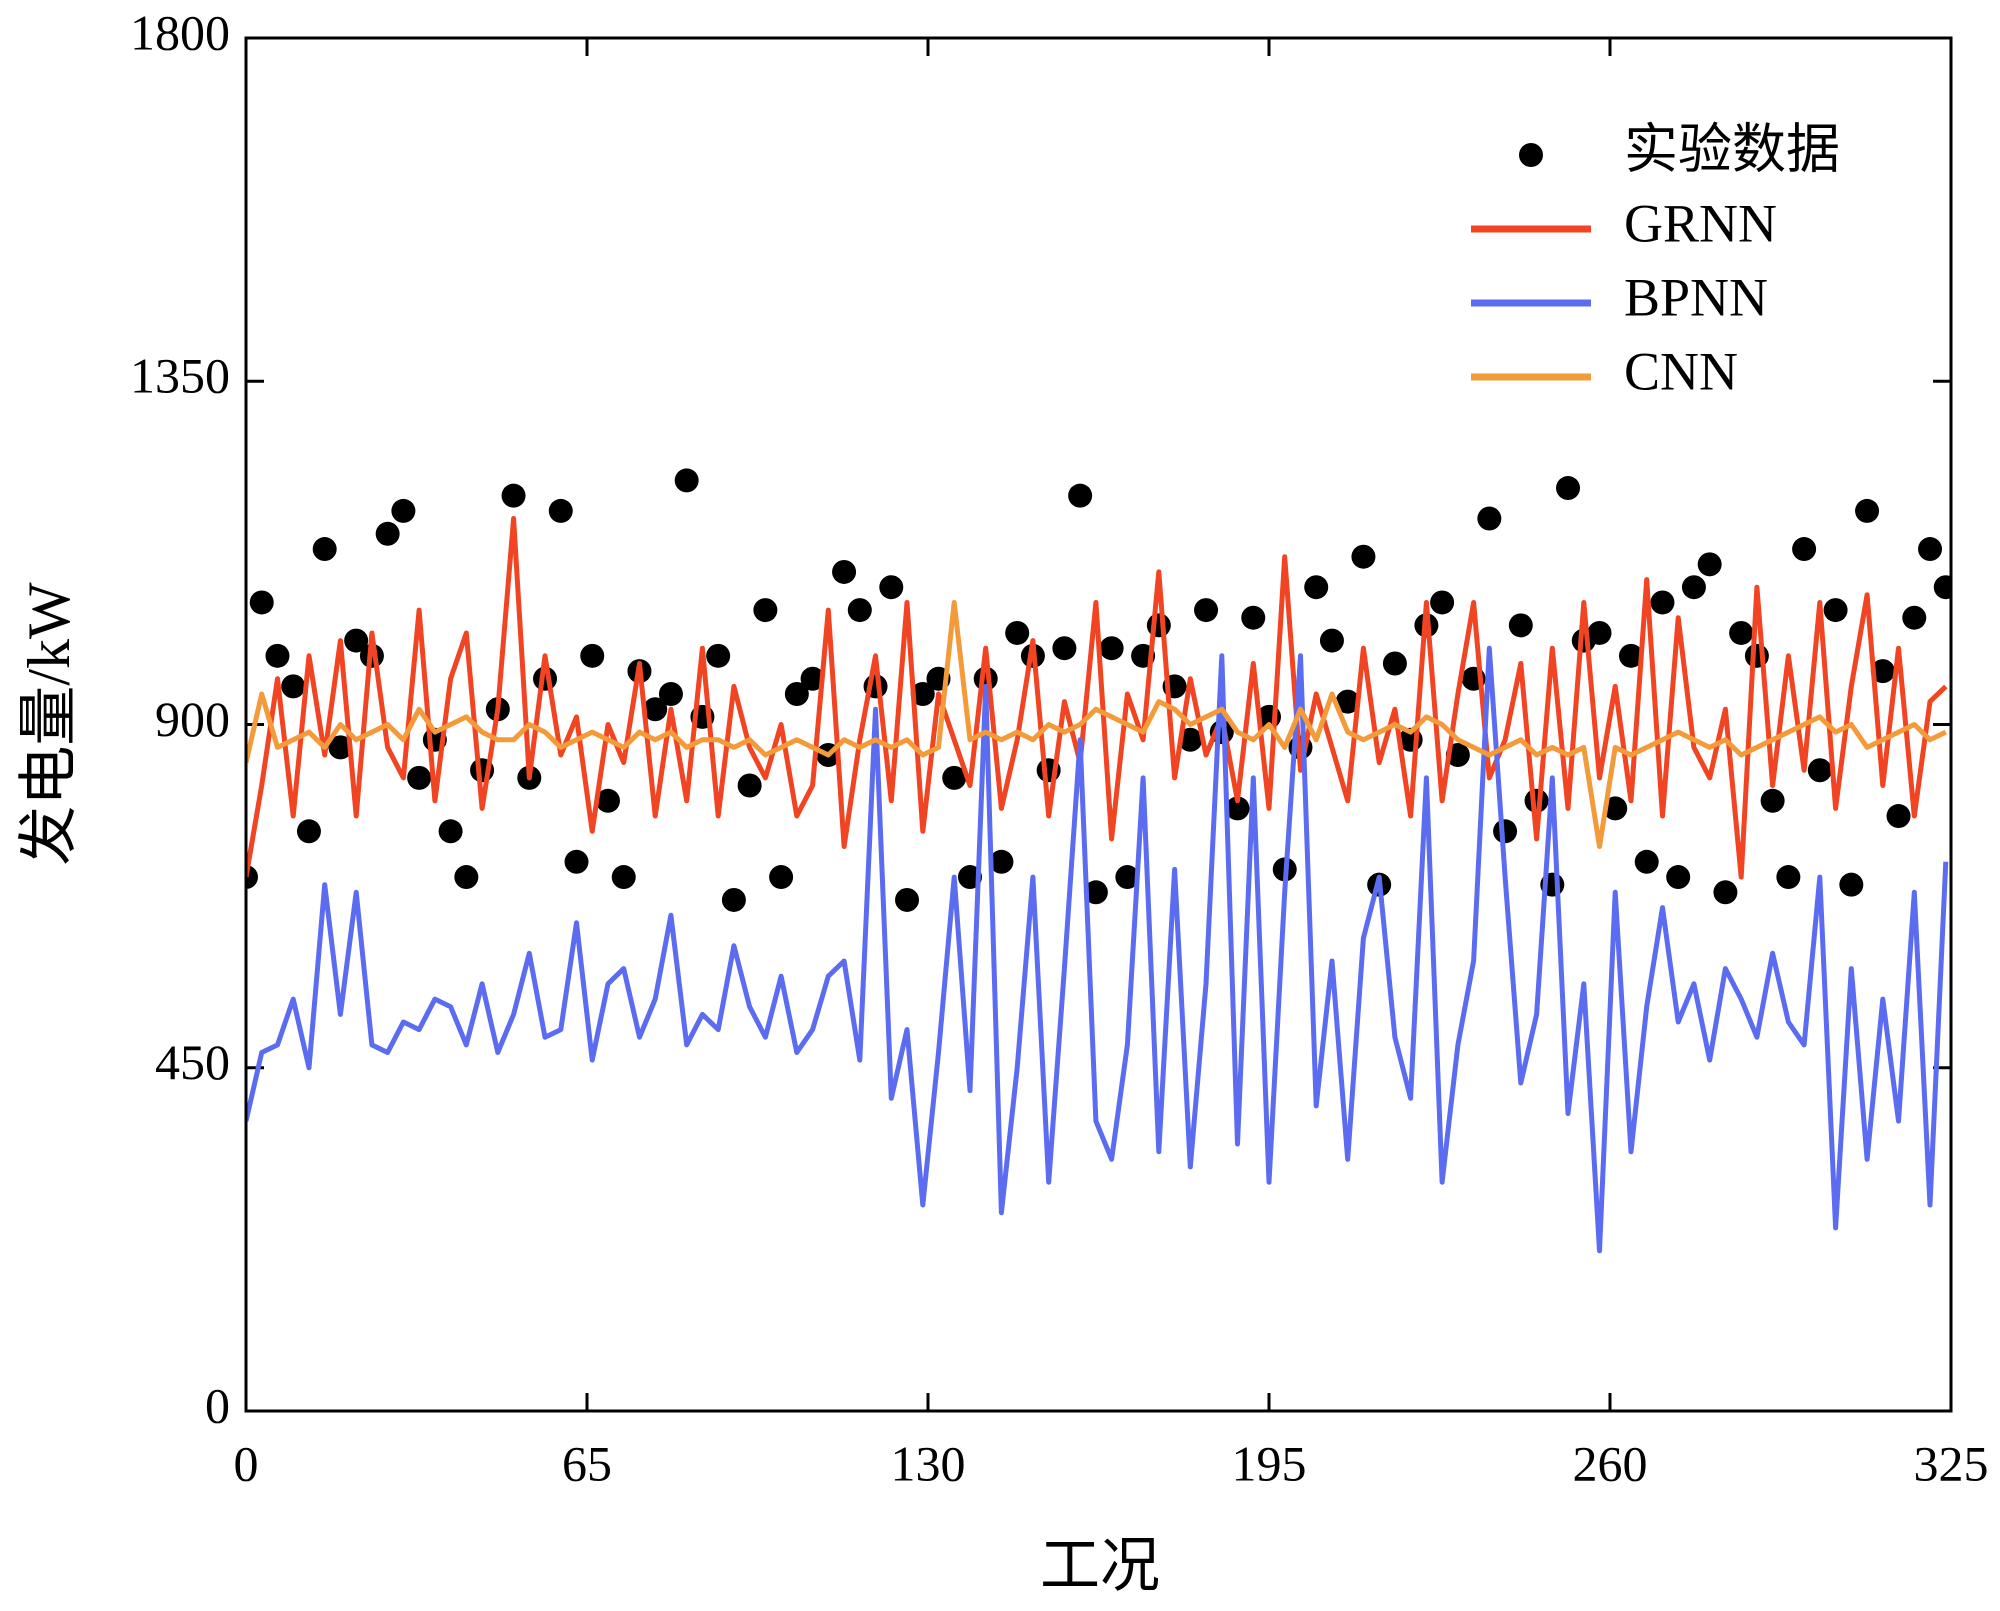 This screenshot has height=1611, width=2000. I want to click on x-tick-label: 325, so click(1951, 1463).